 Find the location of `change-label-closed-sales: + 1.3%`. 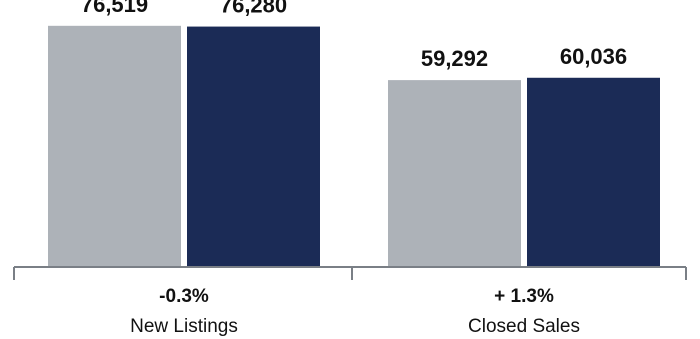

change-label-closed-sales: + 1.3% is located at coordinates (524, 296).